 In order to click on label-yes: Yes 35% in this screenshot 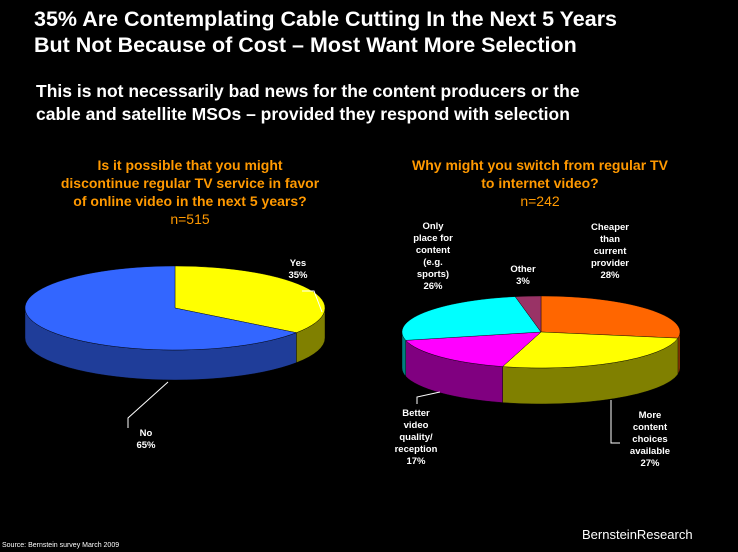, I will do `click(298, 270)`.